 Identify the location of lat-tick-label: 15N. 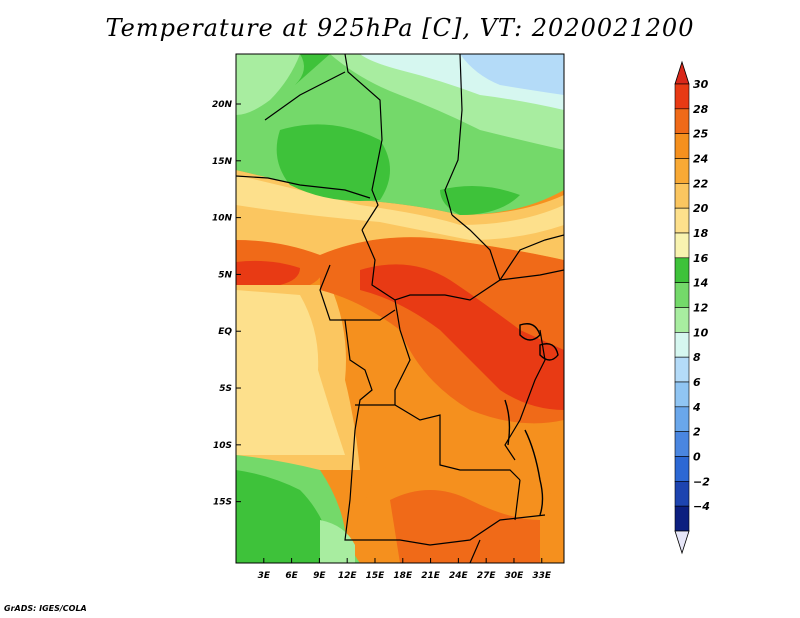
(222, 162).